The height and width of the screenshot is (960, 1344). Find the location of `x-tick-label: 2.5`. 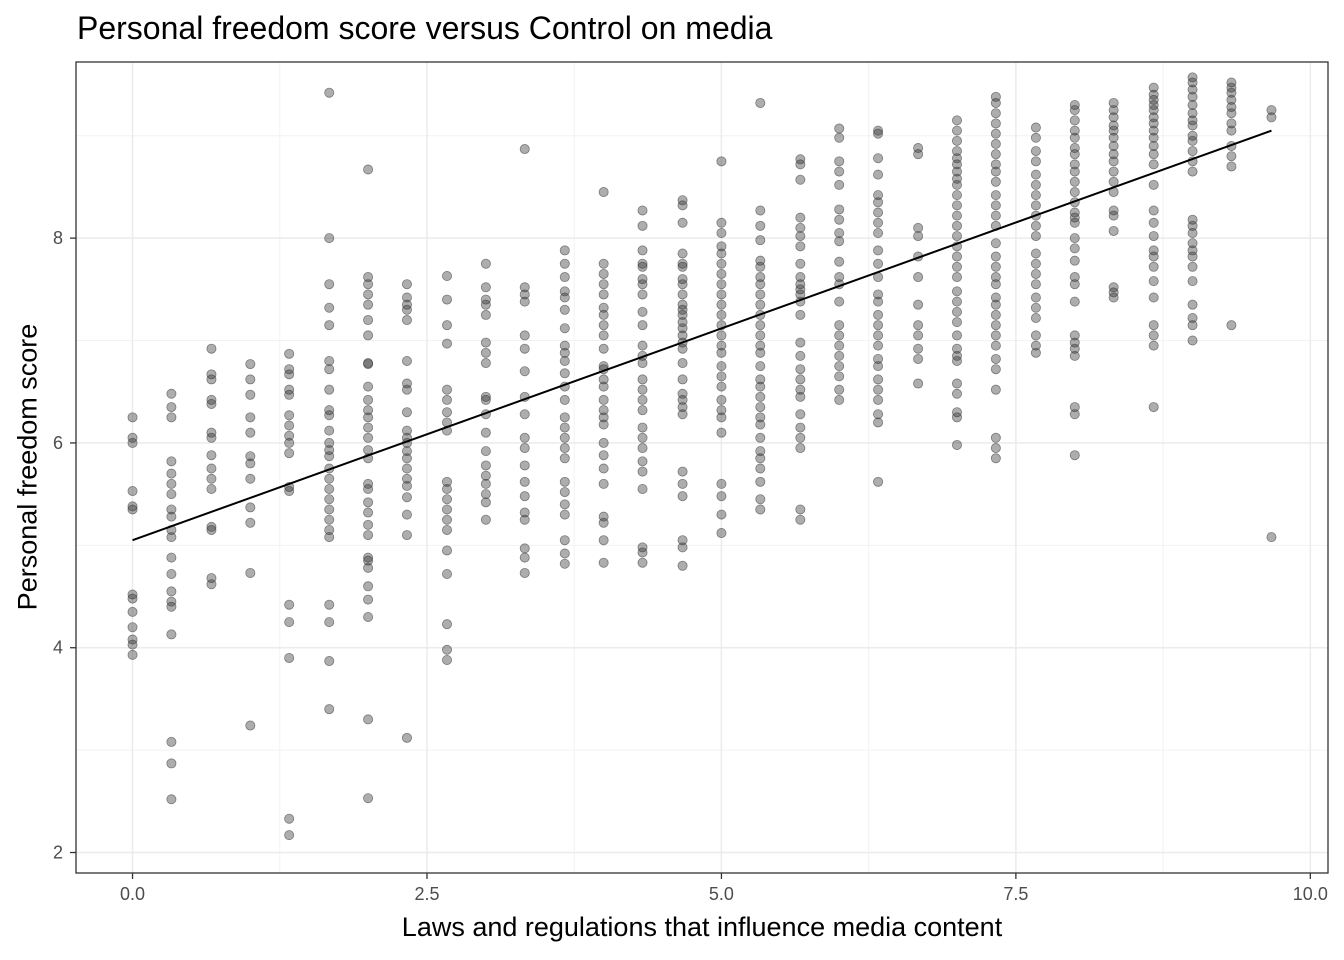

x-tick-label: 2.5 is located at coordinates (426, 894).